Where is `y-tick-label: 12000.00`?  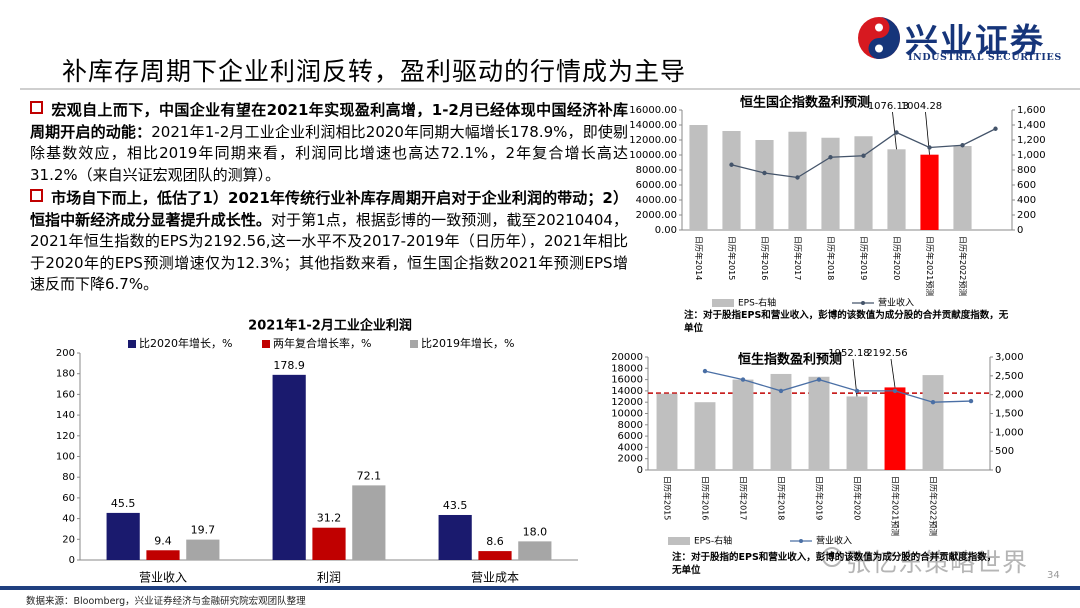 y-tick-label: 12000.00 is located at coordinates (653, 140).